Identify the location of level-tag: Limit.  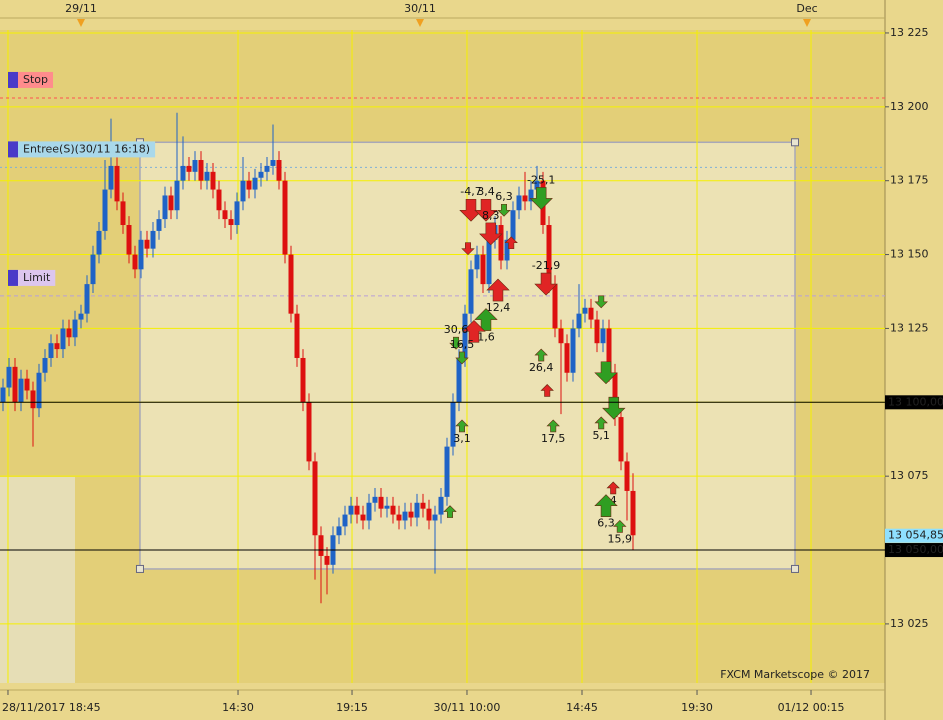
(32, 277).